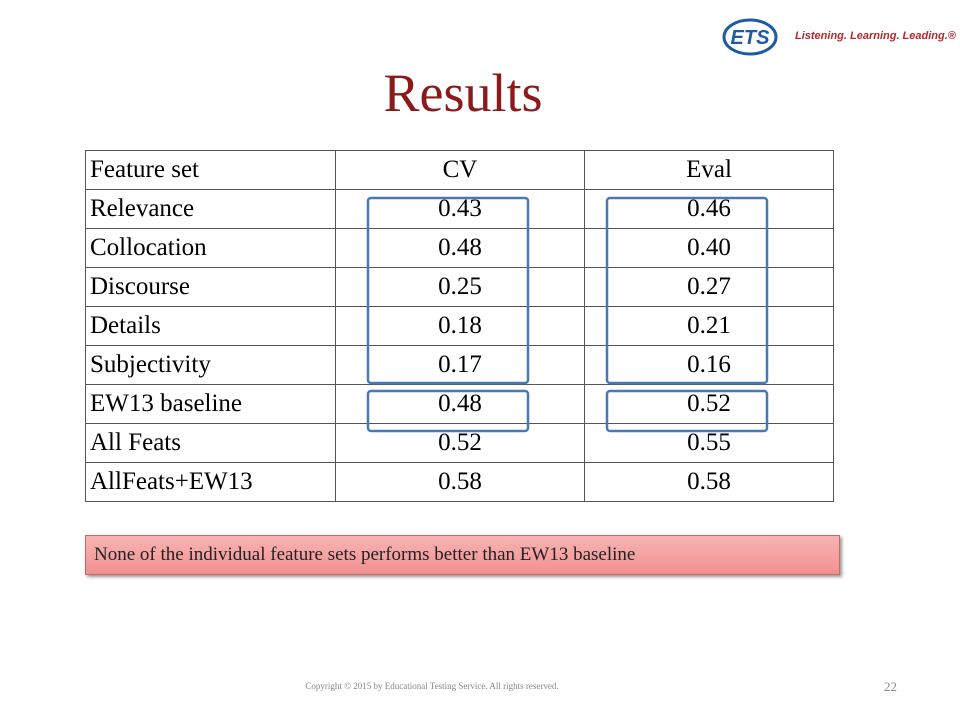 The image size is (960, 720). I want to click on cell: 0.16, so click(709, 365).